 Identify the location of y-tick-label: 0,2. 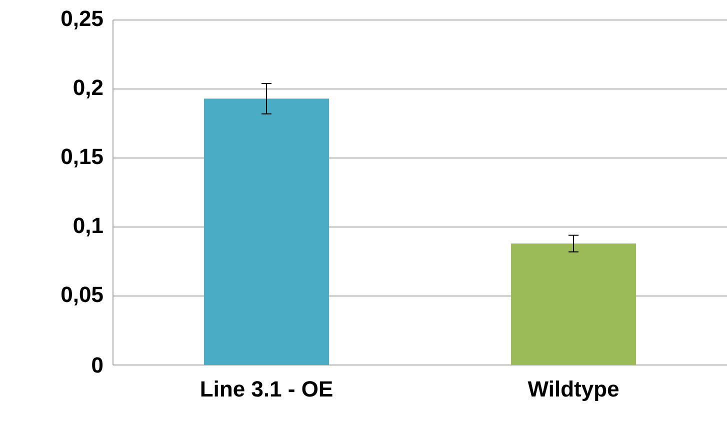
(88, 89).